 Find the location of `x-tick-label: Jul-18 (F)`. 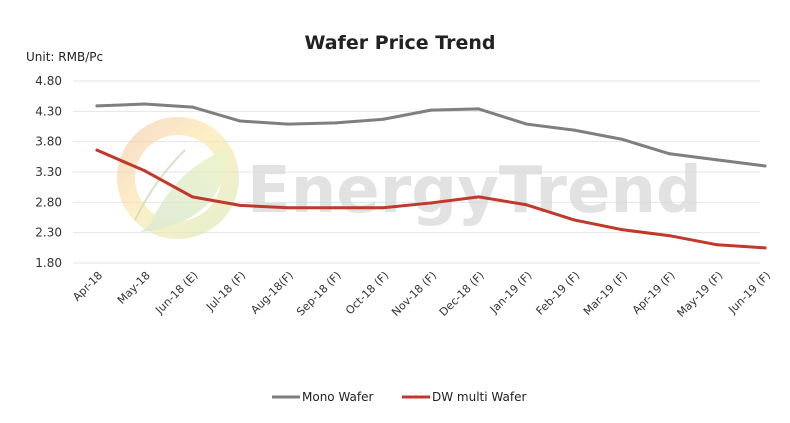

x-tick-label: Jul-18 (F) is located at coordinates (225, 291).